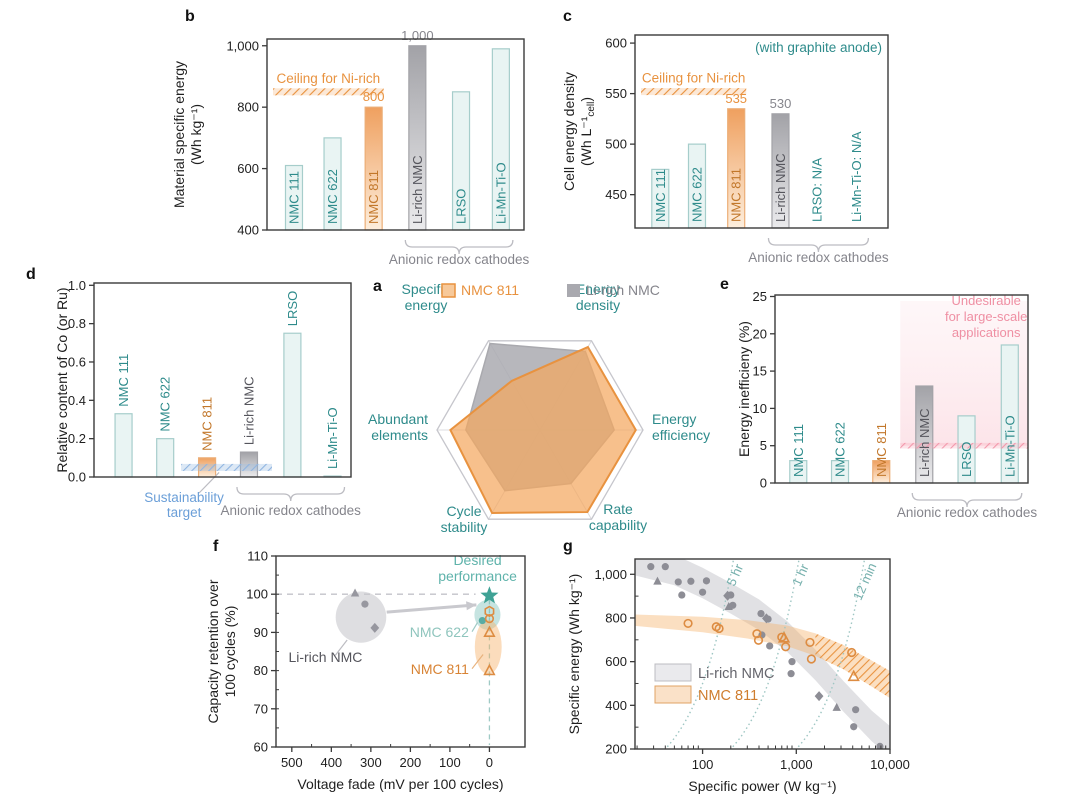 The height and width of the screenshot is (804, 1080). I want to click on panel-letter-f: f, so click(216, 546).